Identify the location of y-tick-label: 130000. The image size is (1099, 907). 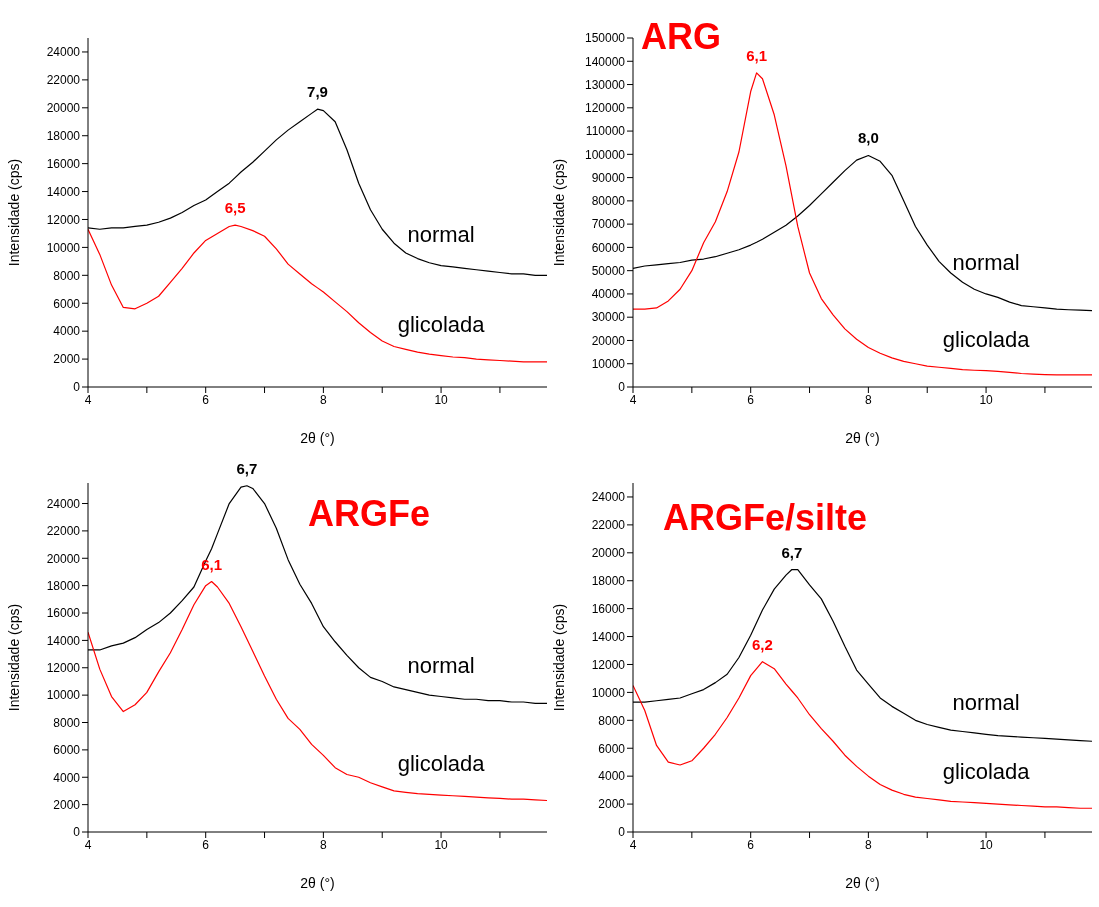
(605, 84).